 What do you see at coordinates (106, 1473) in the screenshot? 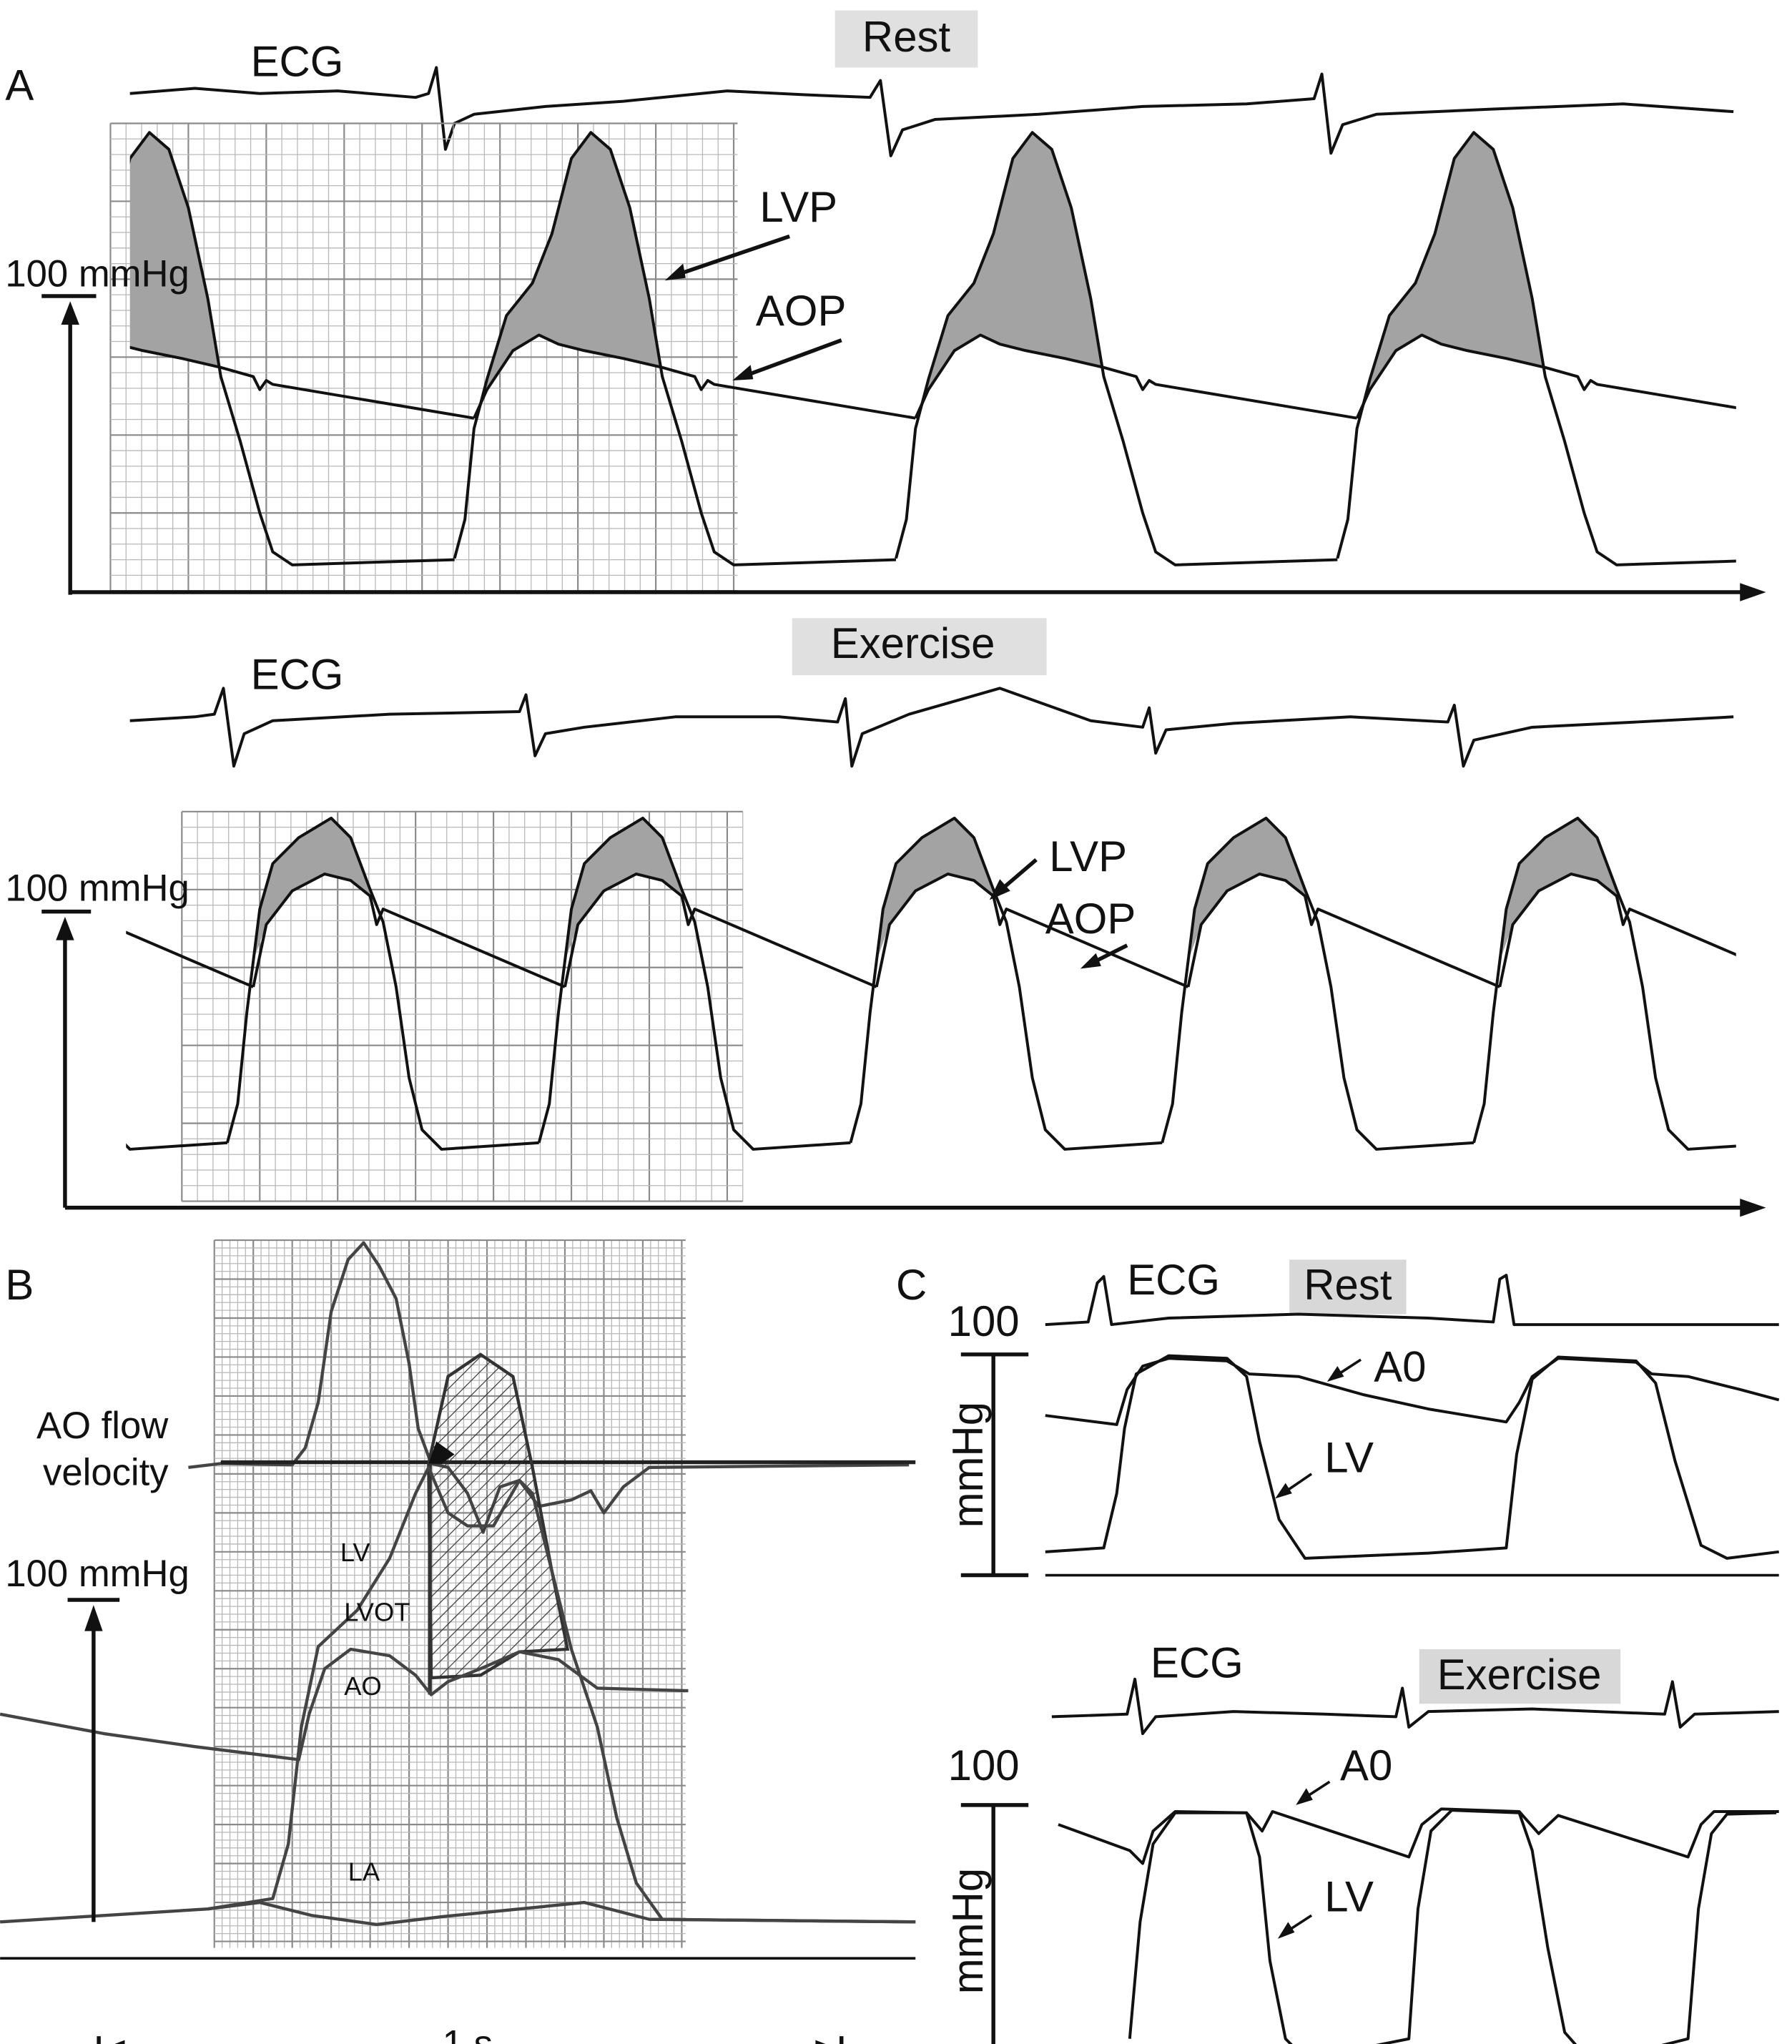
I see `flow-label: velocity` at bounding box center [106, 1473].